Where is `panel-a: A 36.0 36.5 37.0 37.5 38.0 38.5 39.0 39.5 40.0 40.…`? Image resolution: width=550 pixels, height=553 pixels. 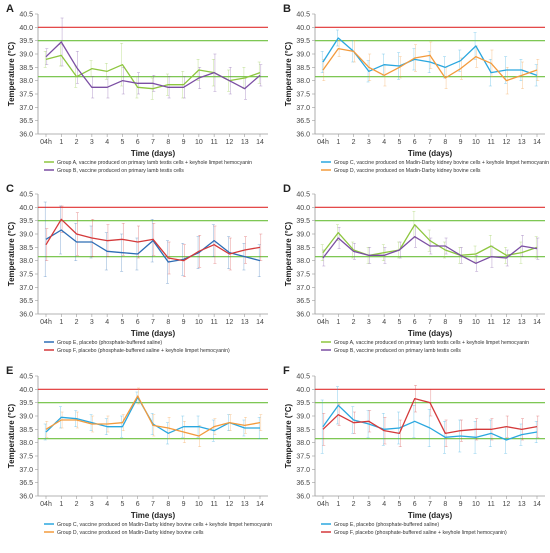
panel-a: A 36.0 36.5 37.0 37.5 38.0 38.5 39.0 39.5 40.0 40.… is located at coordinates (137, 88).